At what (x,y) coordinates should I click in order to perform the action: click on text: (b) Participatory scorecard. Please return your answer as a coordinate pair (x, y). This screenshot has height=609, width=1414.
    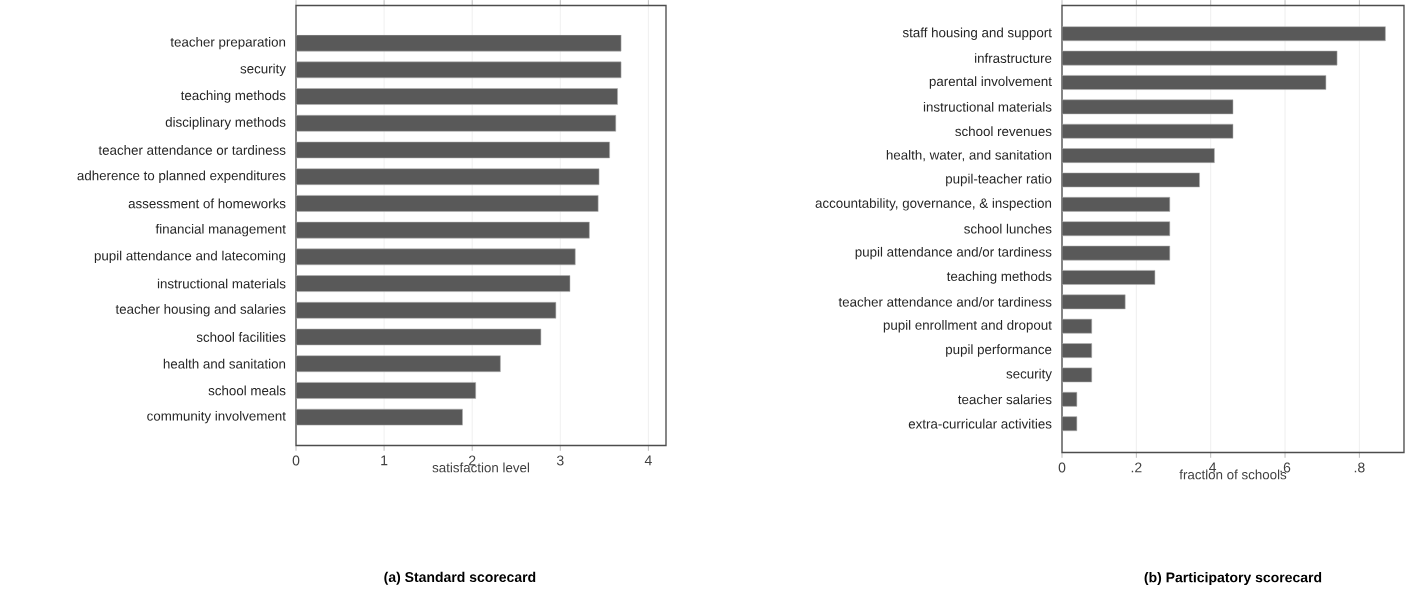
    Looking at the image, I should click on (1233, 578).